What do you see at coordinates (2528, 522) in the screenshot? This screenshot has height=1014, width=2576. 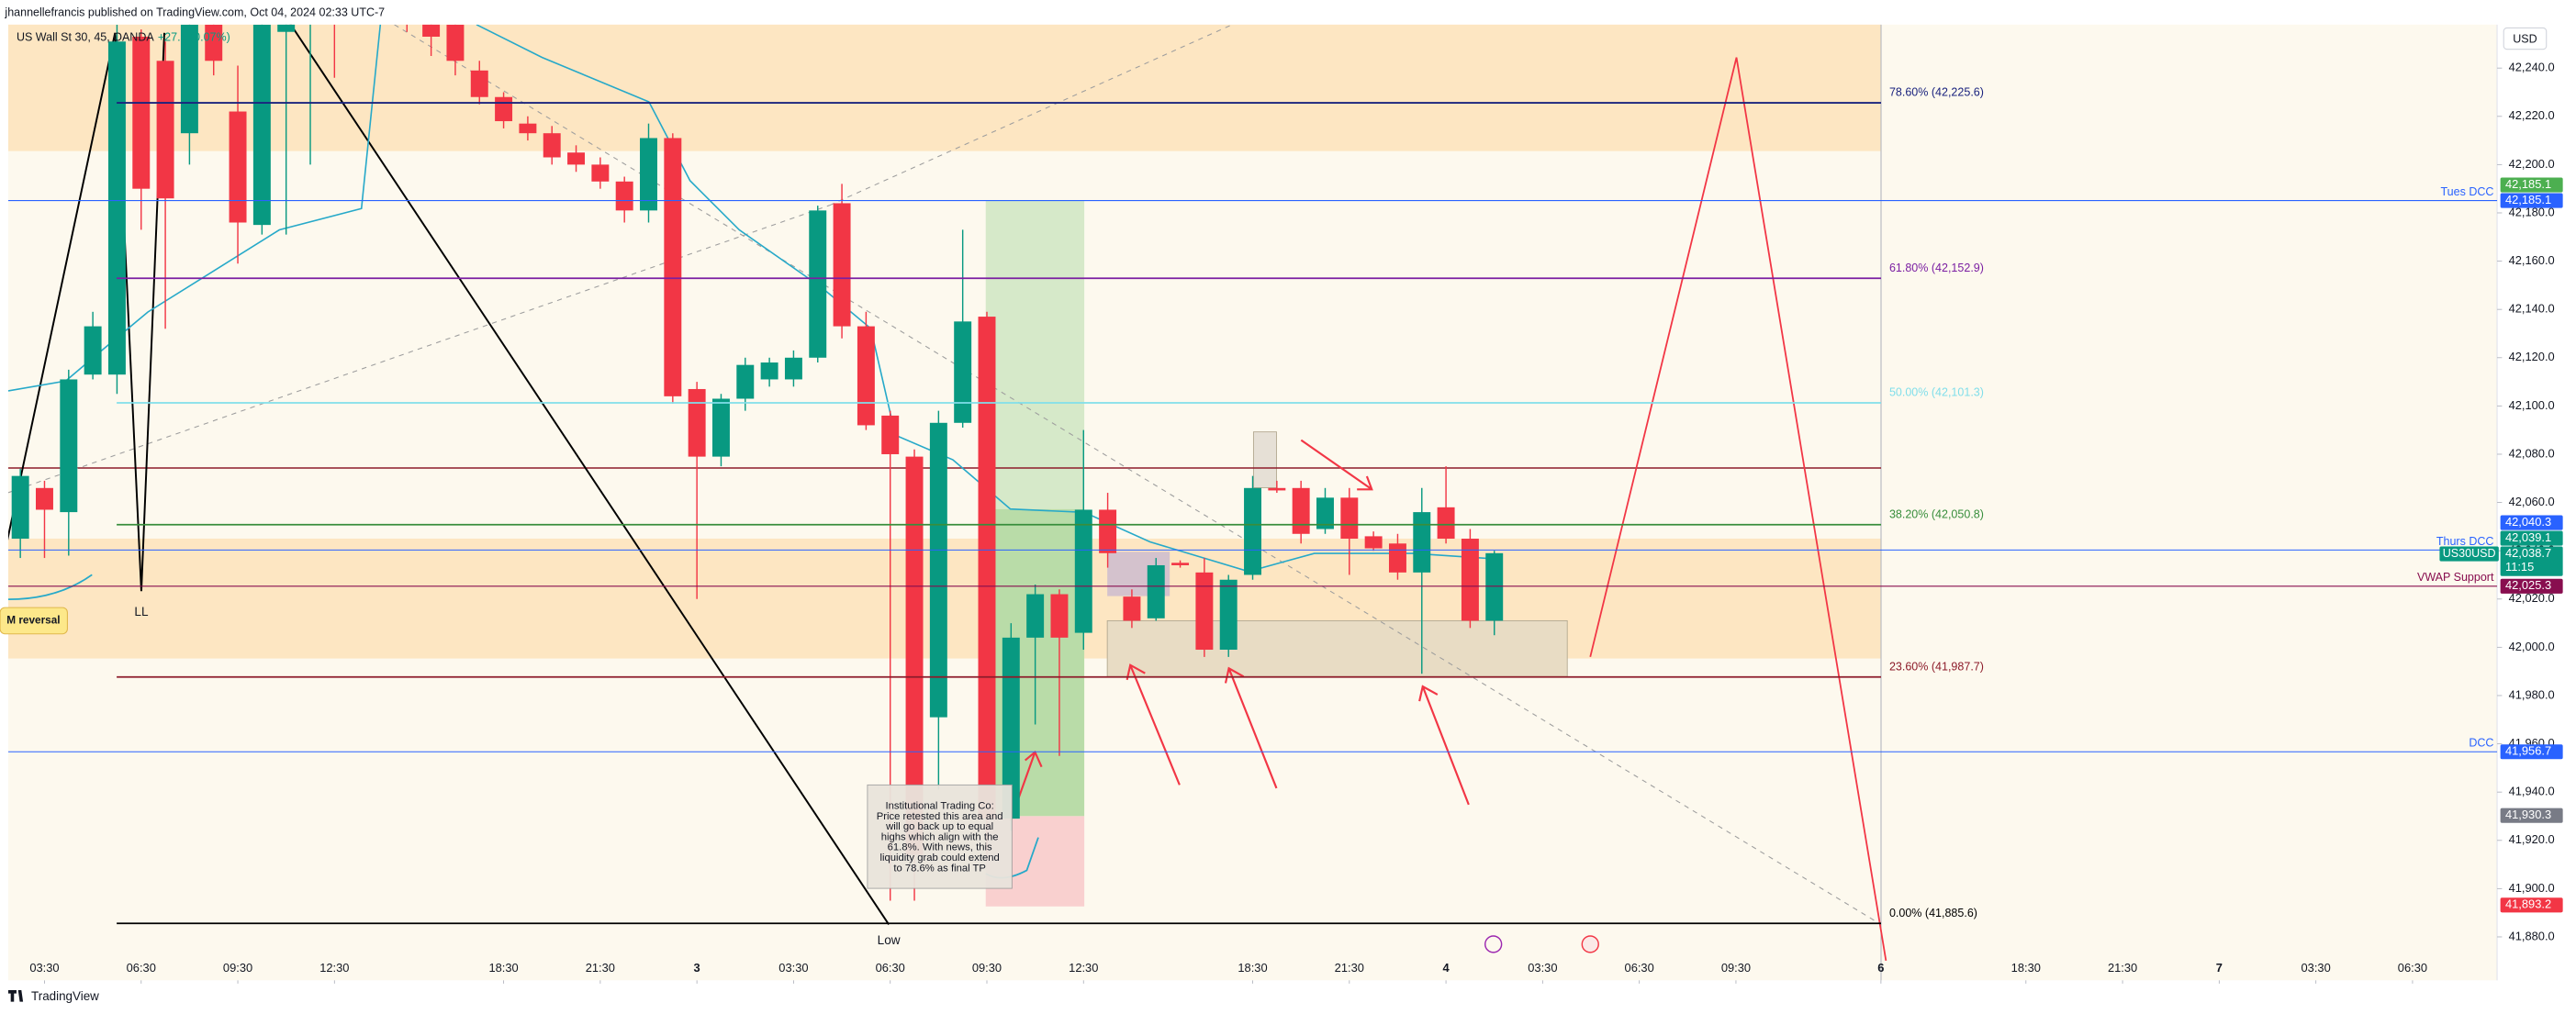 I see `price-tag-label: 42,040.3` at bounding box center [2528, 522].